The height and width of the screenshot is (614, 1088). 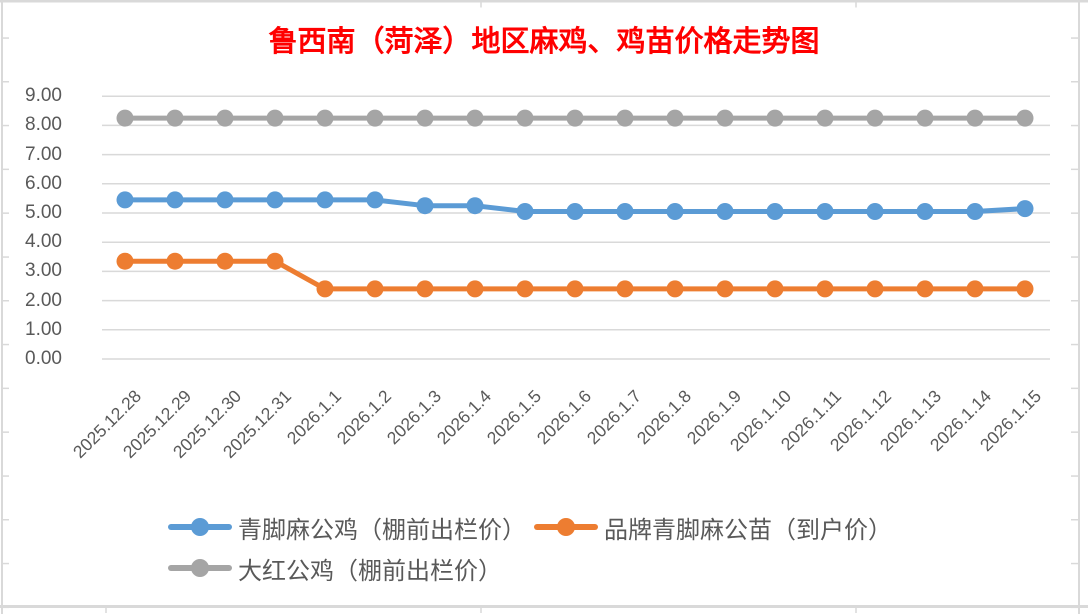 I want to click on legend-label: 青脚麻公鸡（棚前出栏价）, so click(x=382, y=530).